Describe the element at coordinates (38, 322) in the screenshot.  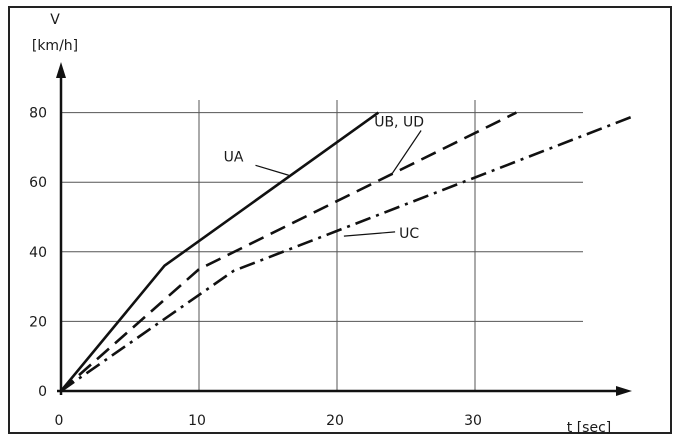
I see `y-tick-label: 20` at that location.